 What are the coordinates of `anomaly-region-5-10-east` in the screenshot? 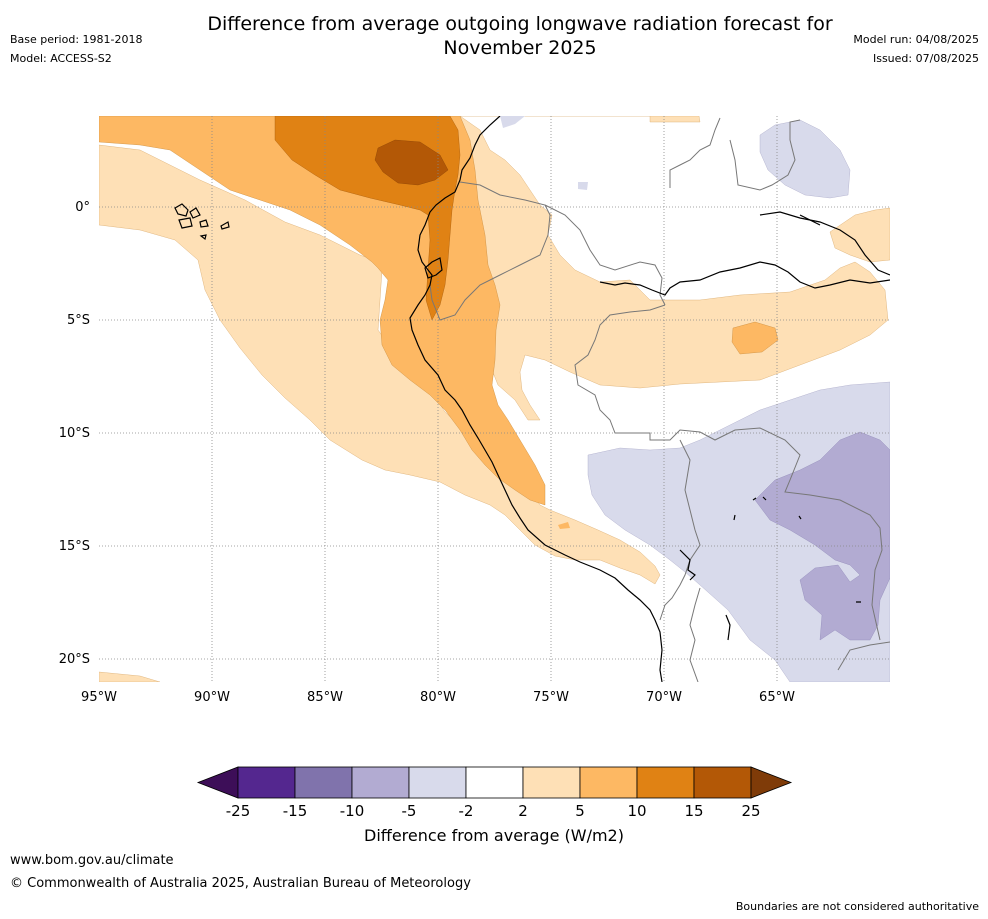 It's located at (755, 338).